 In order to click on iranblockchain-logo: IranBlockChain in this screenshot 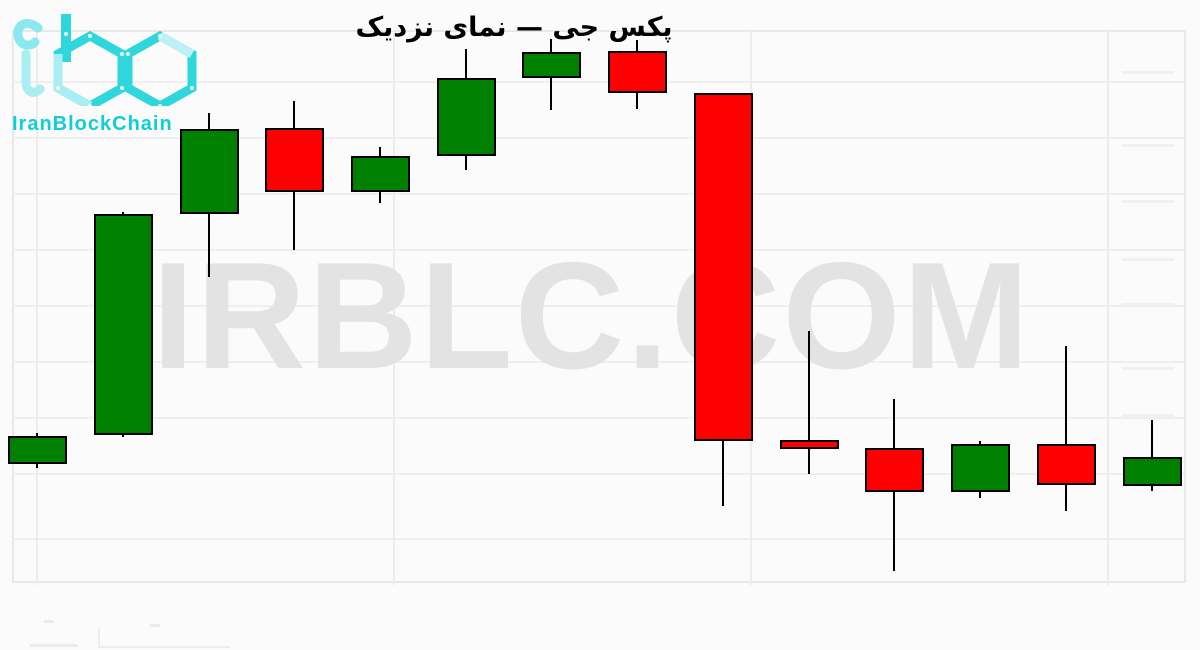, I will do `click(108, 71)`.